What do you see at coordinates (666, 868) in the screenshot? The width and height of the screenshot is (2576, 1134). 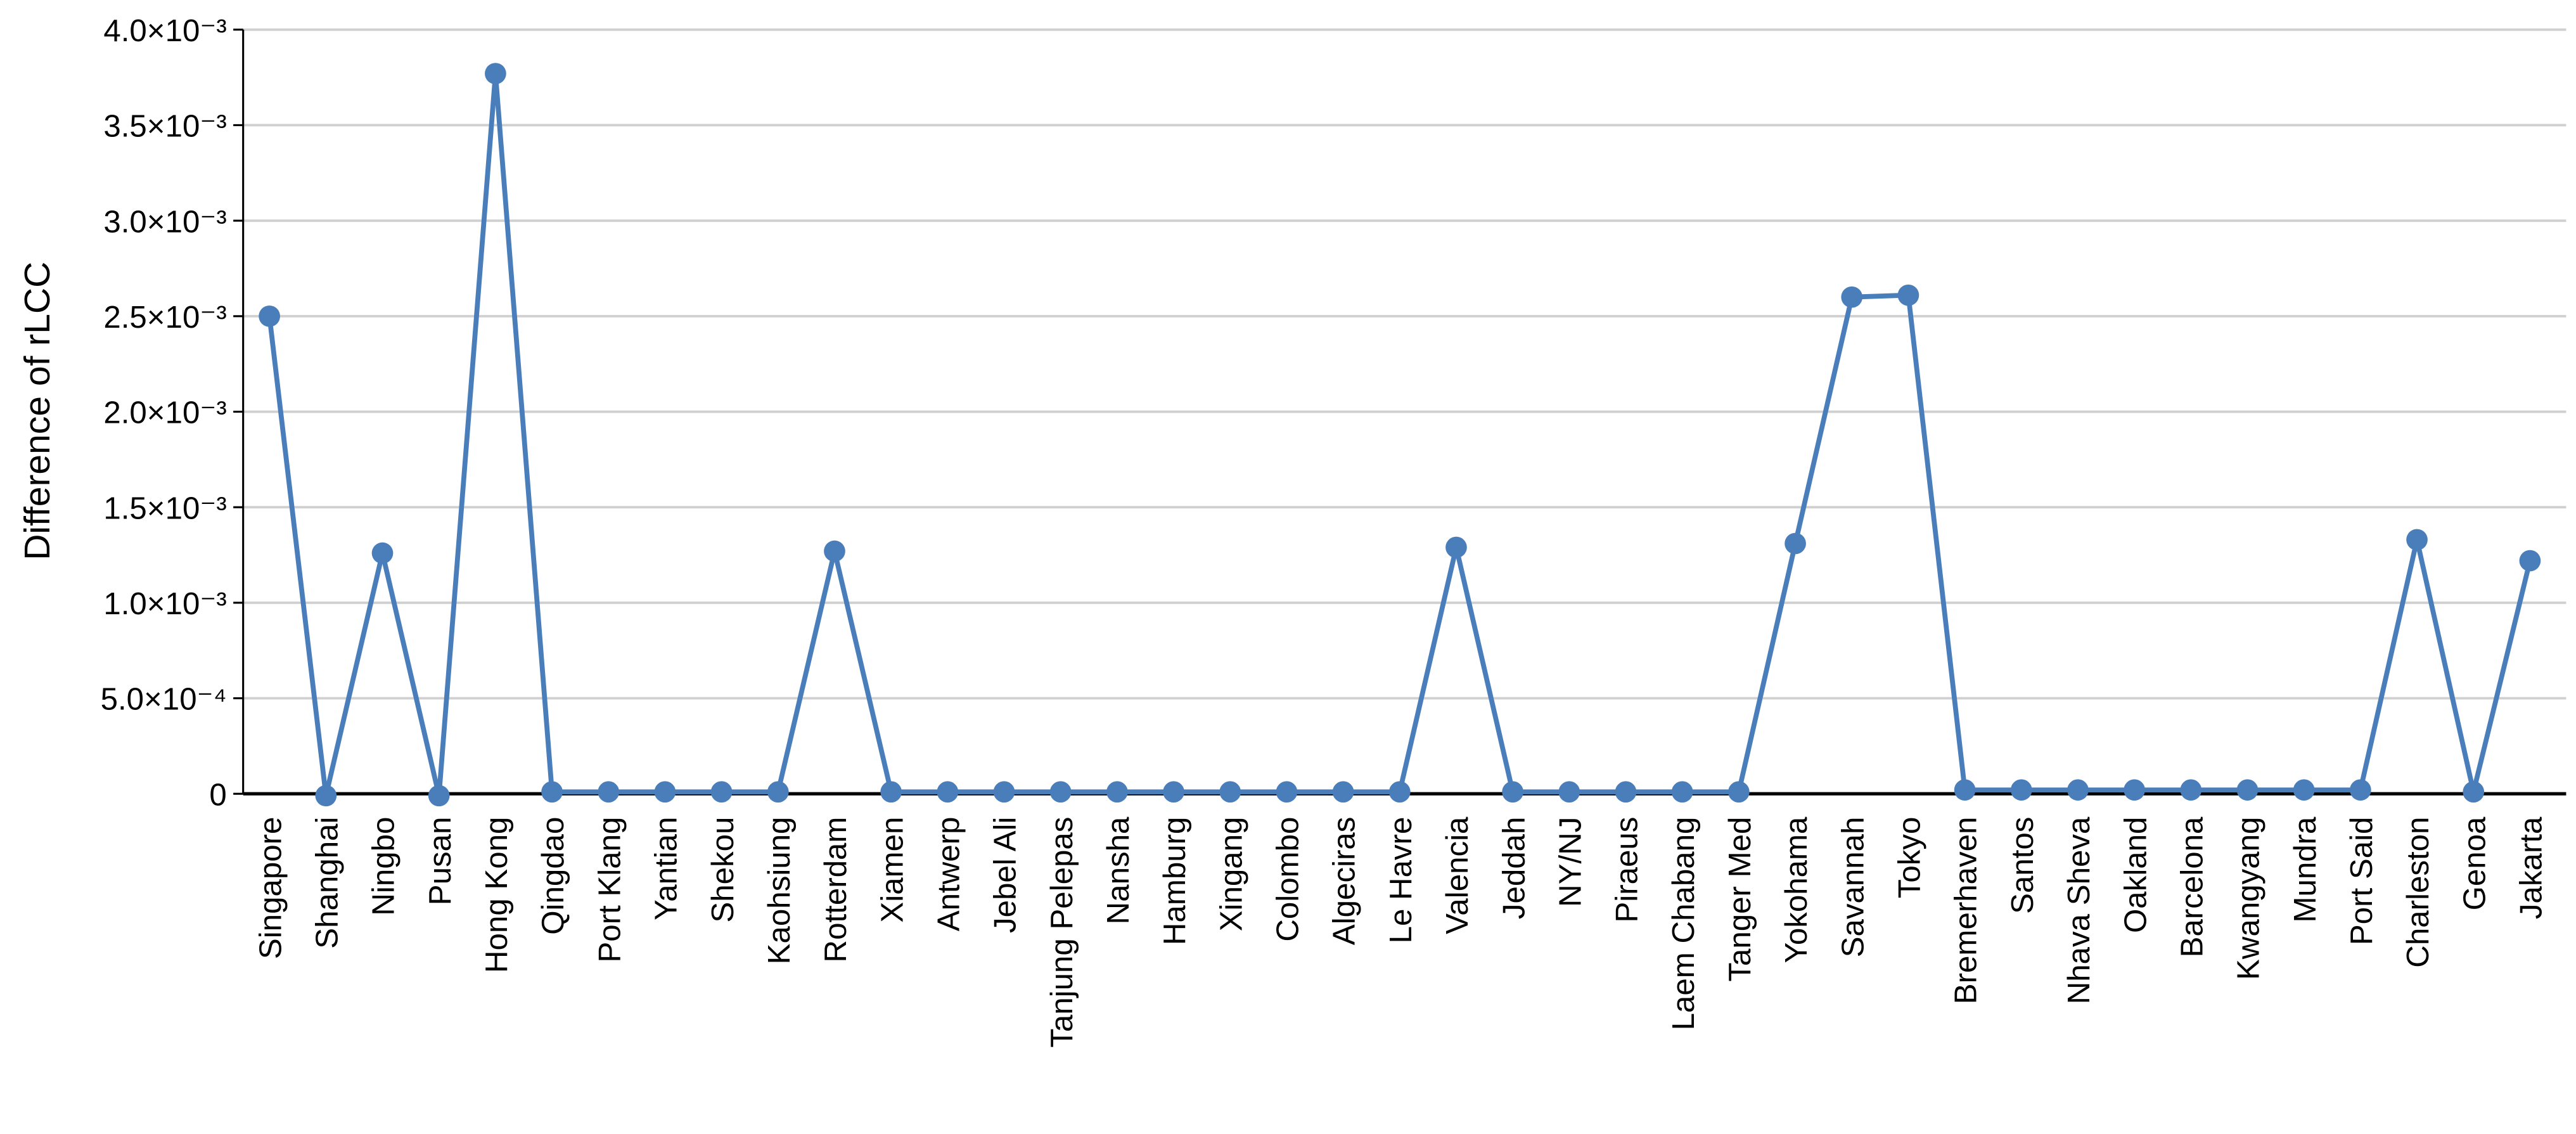 I see `x-tick-label: Yantian` at bounding box center [666, 868].